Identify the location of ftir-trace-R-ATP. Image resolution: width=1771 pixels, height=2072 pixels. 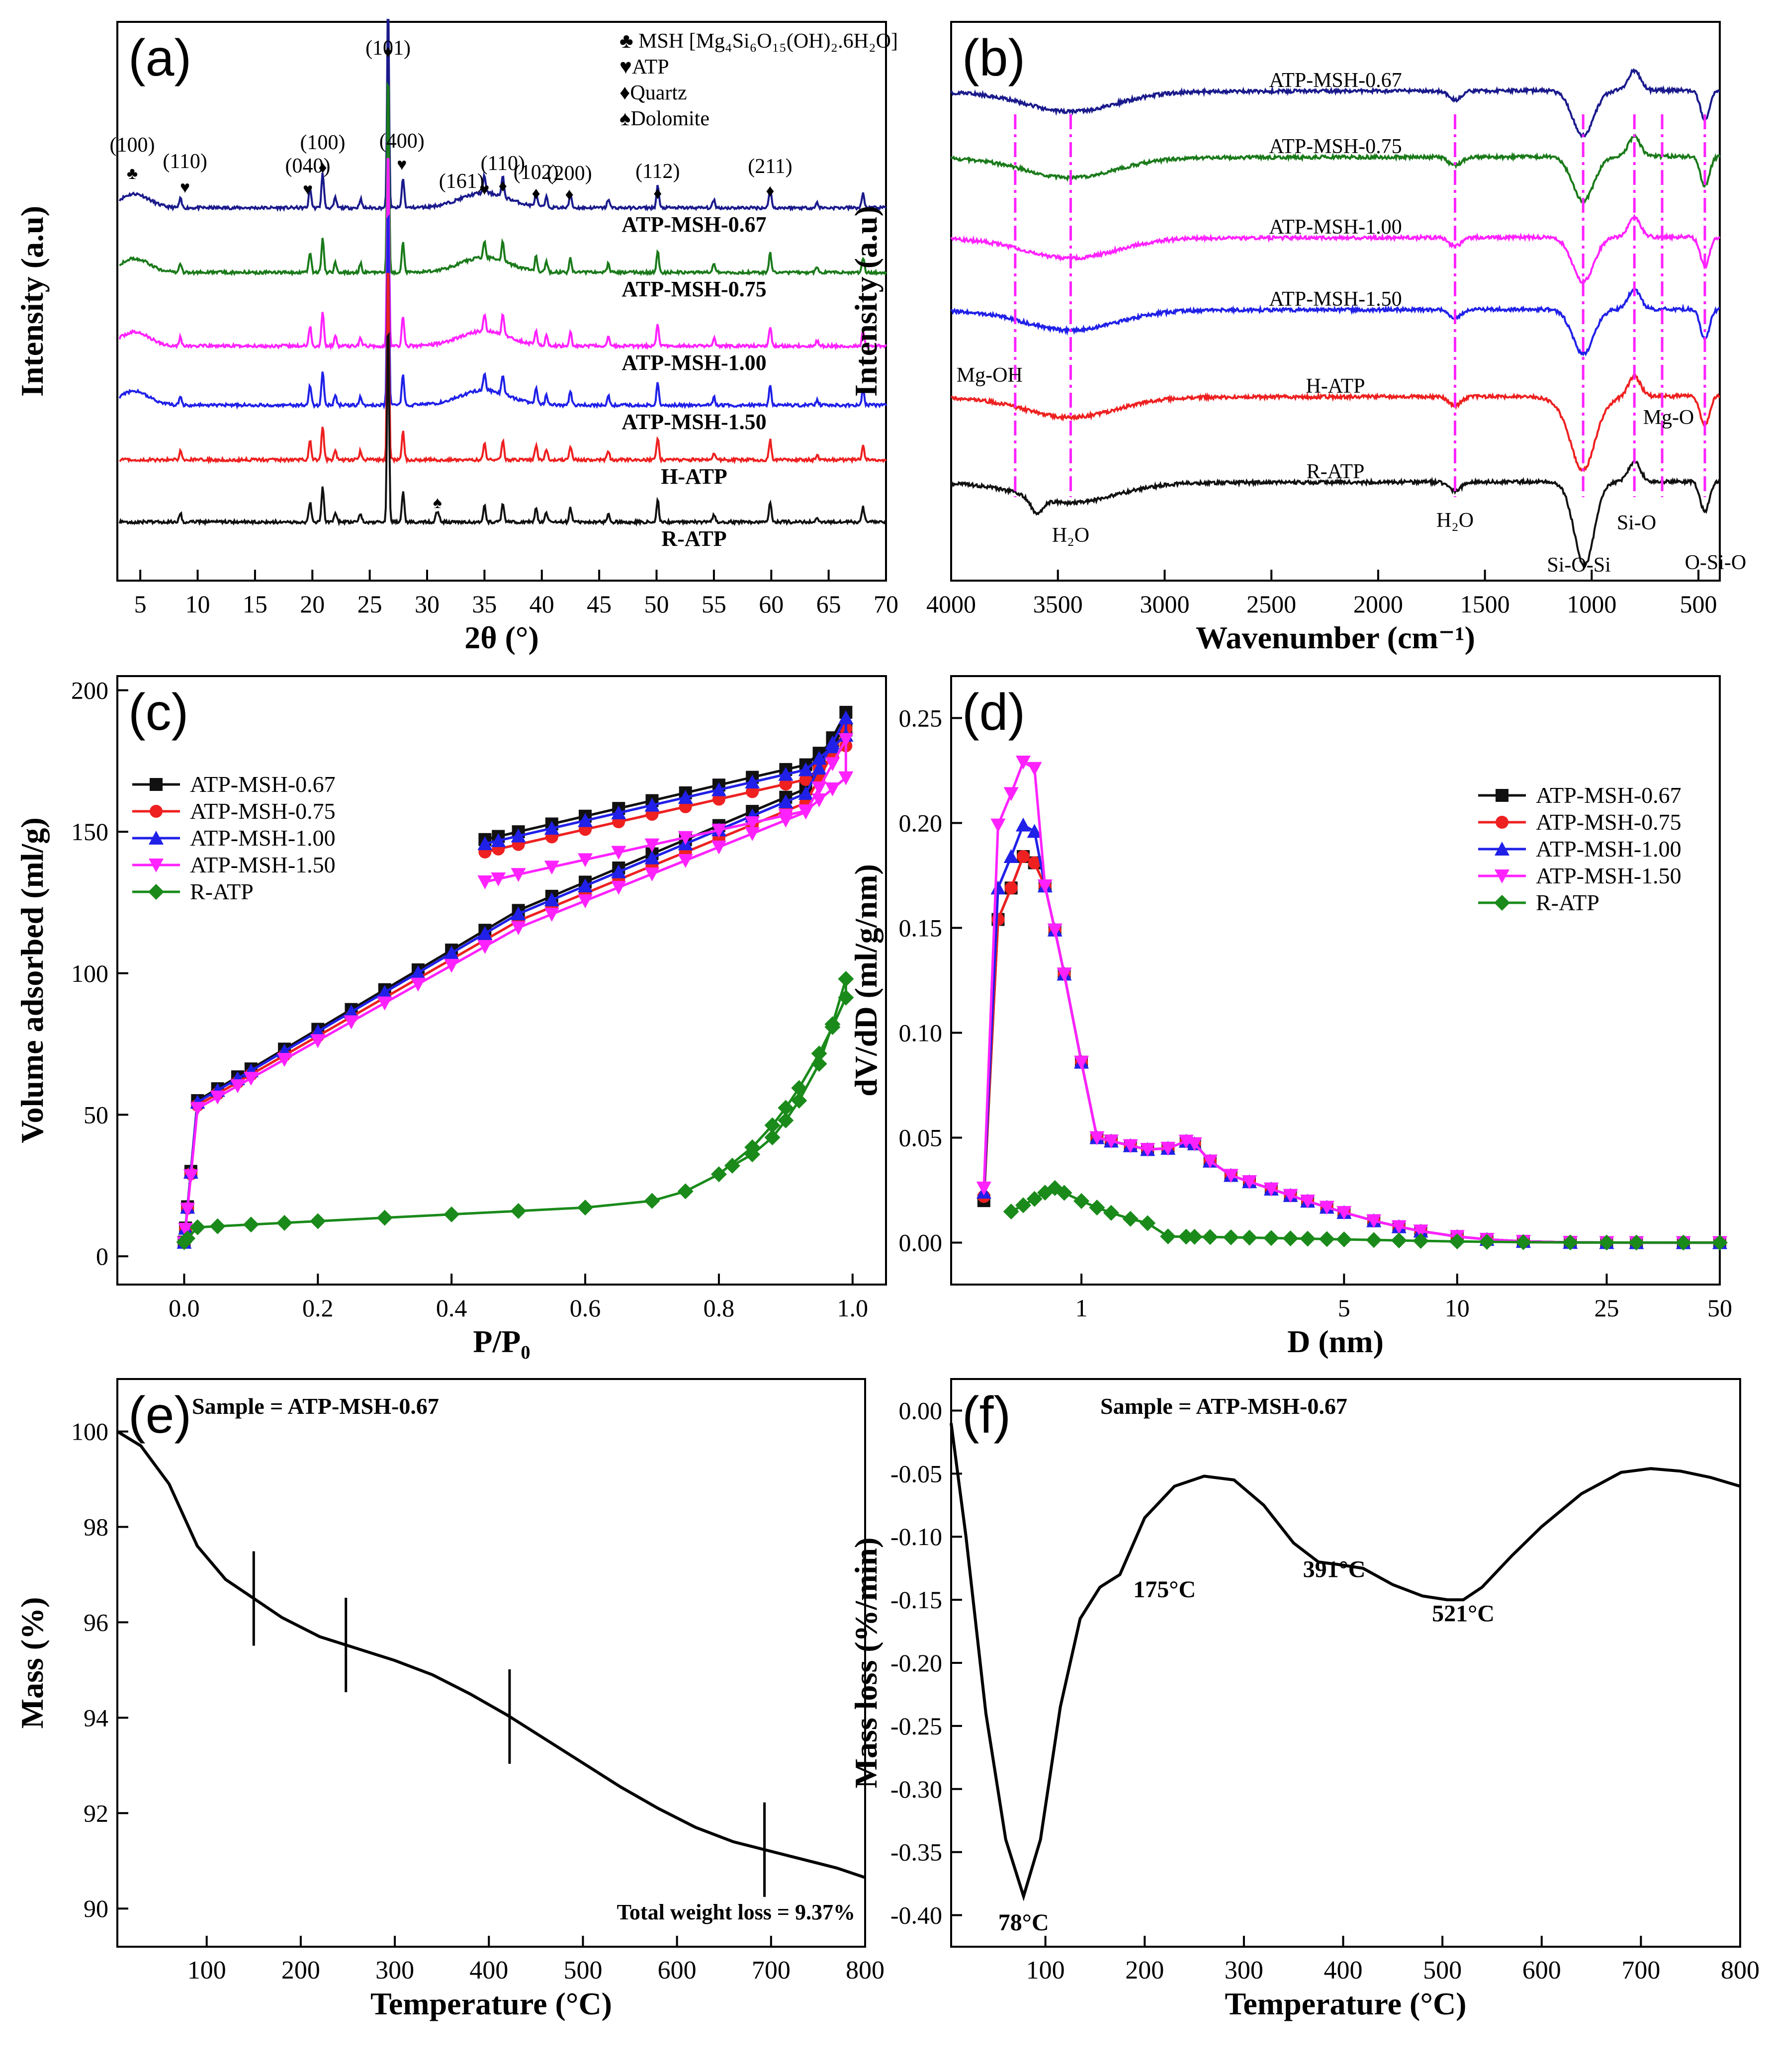
(1336, 513).